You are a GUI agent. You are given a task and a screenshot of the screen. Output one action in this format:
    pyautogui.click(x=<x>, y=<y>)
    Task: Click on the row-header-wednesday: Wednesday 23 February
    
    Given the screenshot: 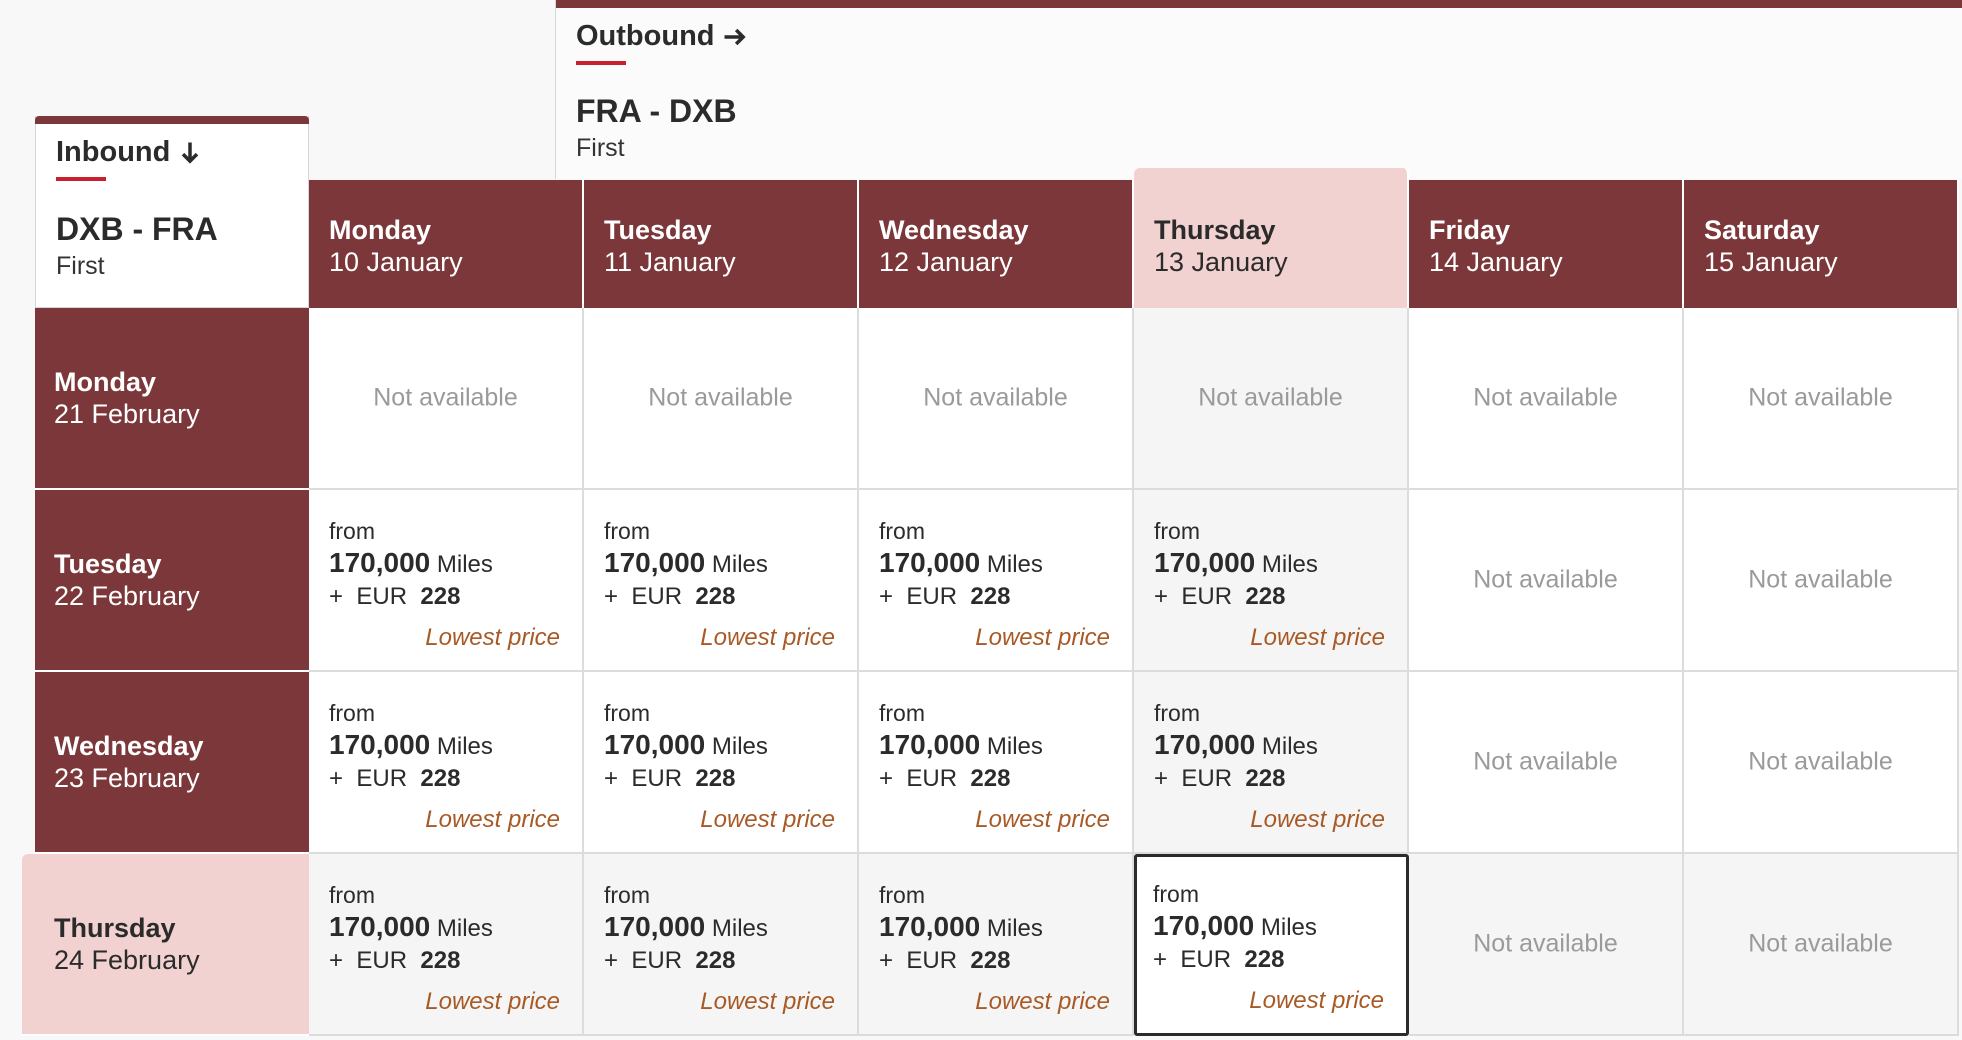 What is the action you would take?
    pyautogui.click(x=172, y=763)
    